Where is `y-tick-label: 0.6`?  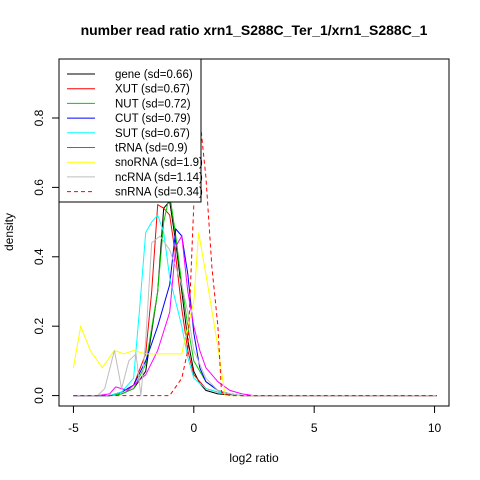 y-tick-label: 0.6 is located at coordinates (39, 187).